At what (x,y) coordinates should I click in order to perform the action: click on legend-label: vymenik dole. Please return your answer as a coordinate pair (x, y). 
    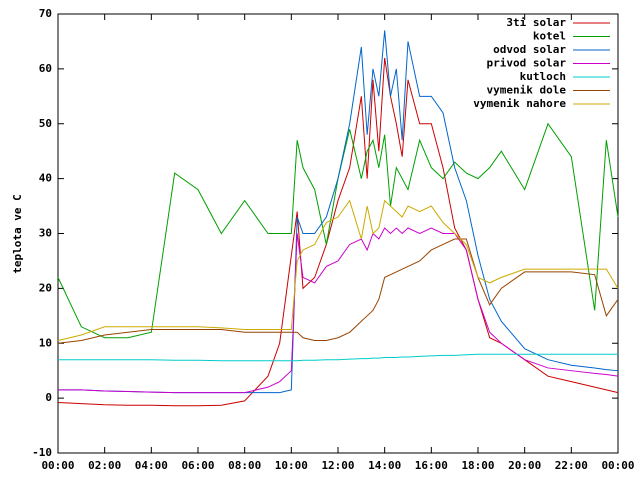
    Looking at the image, I should click on (527, 90).